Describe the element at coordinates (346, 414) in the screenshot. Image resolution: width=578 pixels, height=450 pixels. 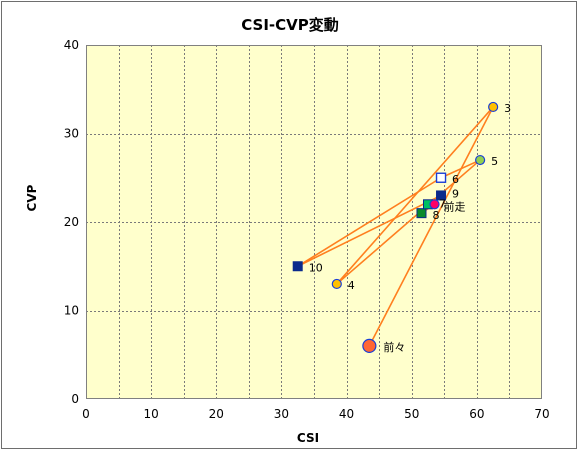
I see `x-tick-label: 40` at that location.